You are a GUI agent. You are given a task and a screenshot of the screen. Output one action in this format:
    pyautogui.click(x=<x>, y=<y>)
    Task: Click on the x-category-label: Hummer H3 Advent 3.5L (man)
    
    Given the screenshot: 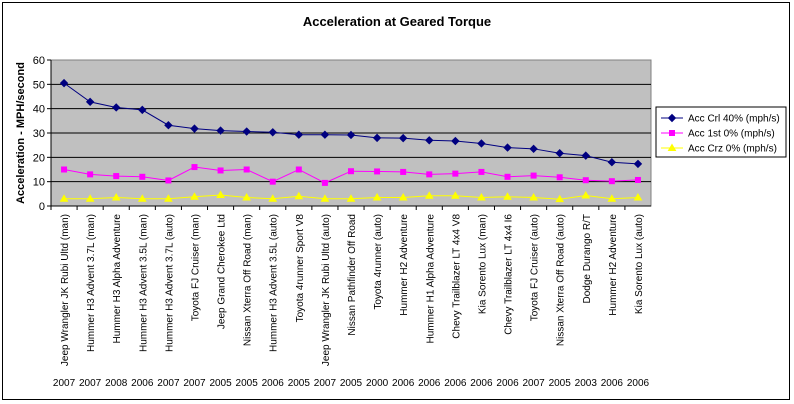 What is the action you would take?
    pyautogui.click(x=143, y=283)
    